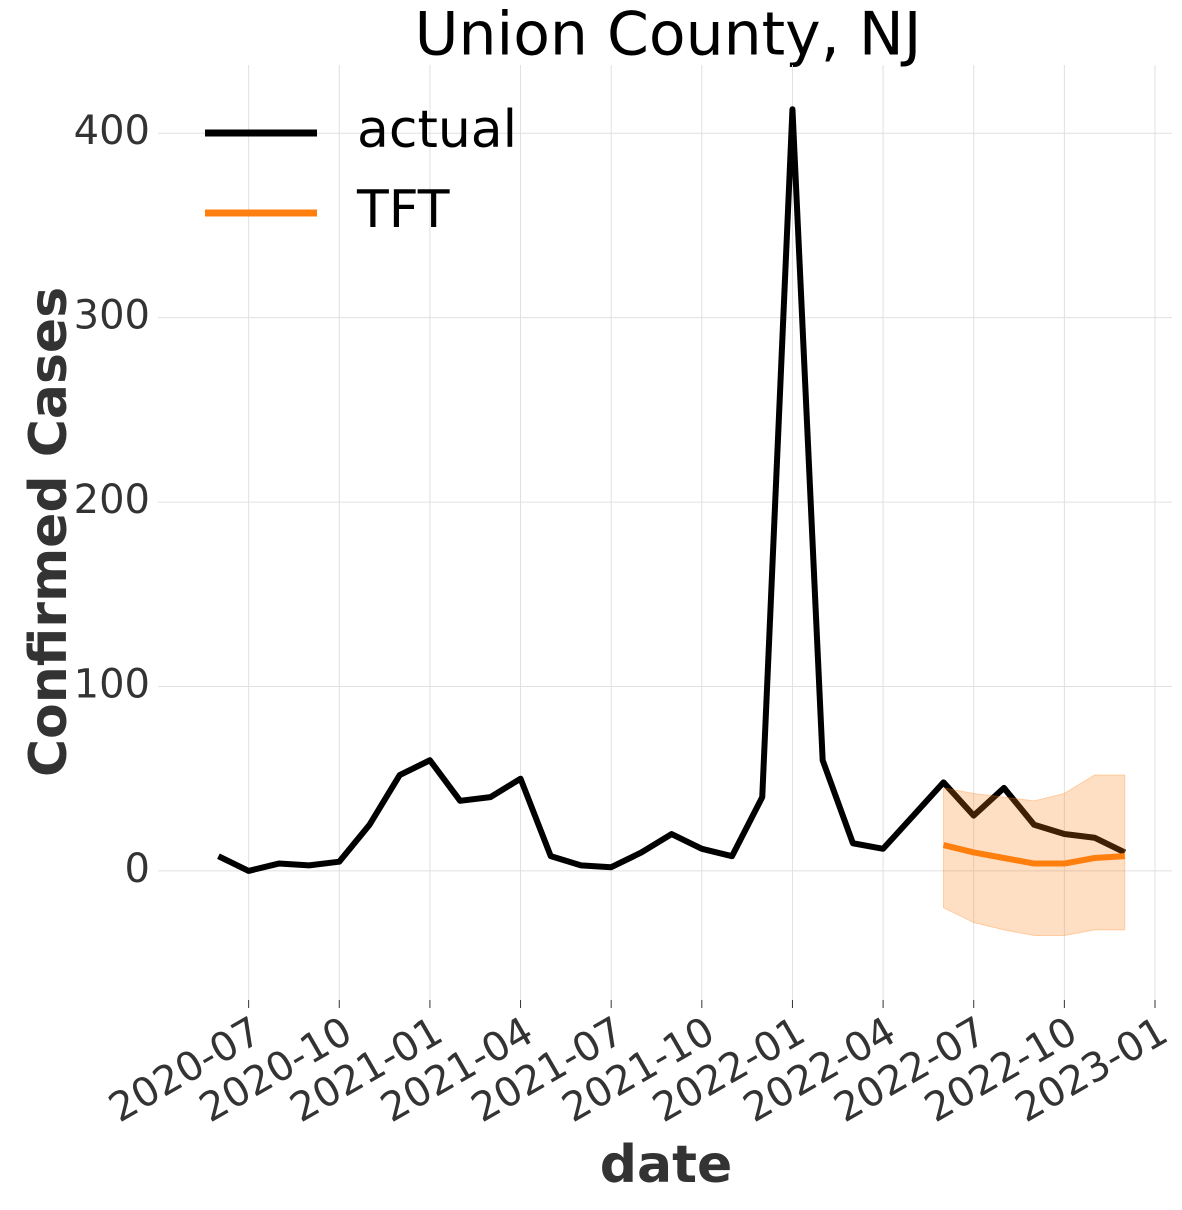 This screenshot has height=1210, width=1182. I want to click on legend-label: TFT, so click(403, 210).